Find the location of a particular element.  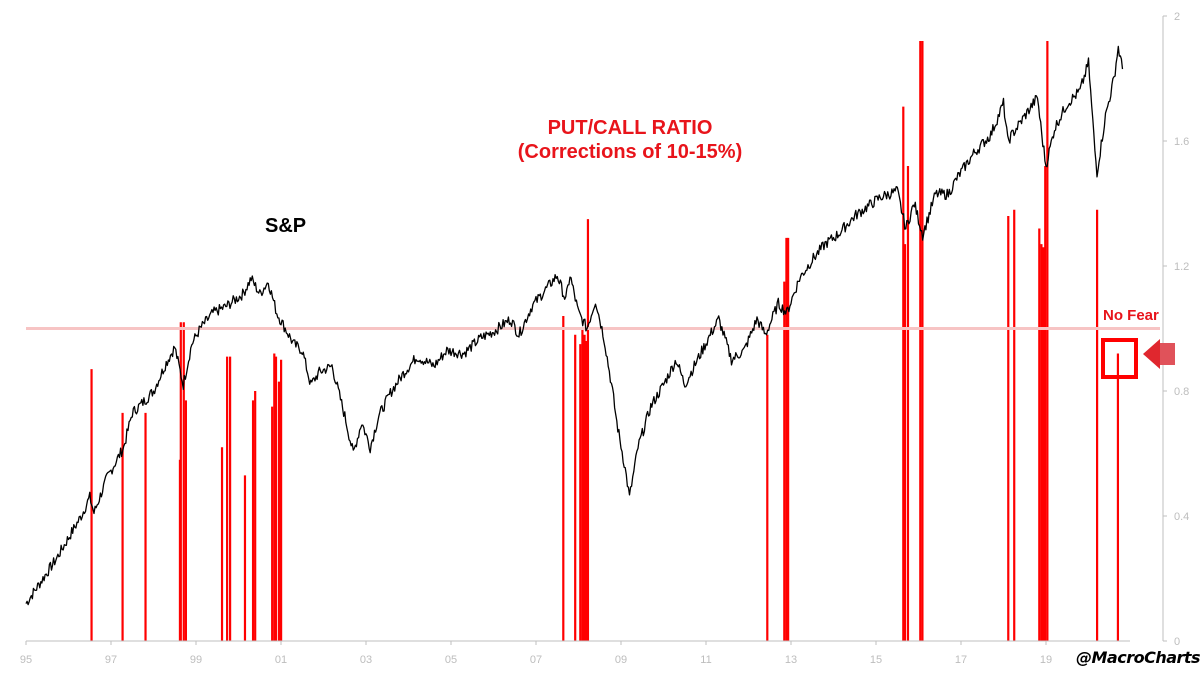

x-tick-label: 03 is located at coordinates (366, 660).